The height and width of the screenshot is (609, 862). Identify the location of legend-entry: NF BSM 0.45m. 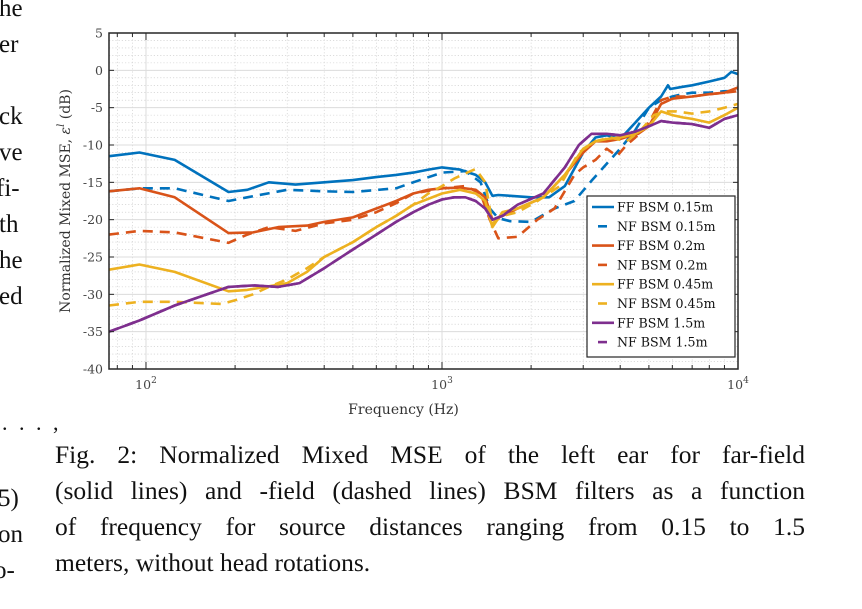
(657, 303).